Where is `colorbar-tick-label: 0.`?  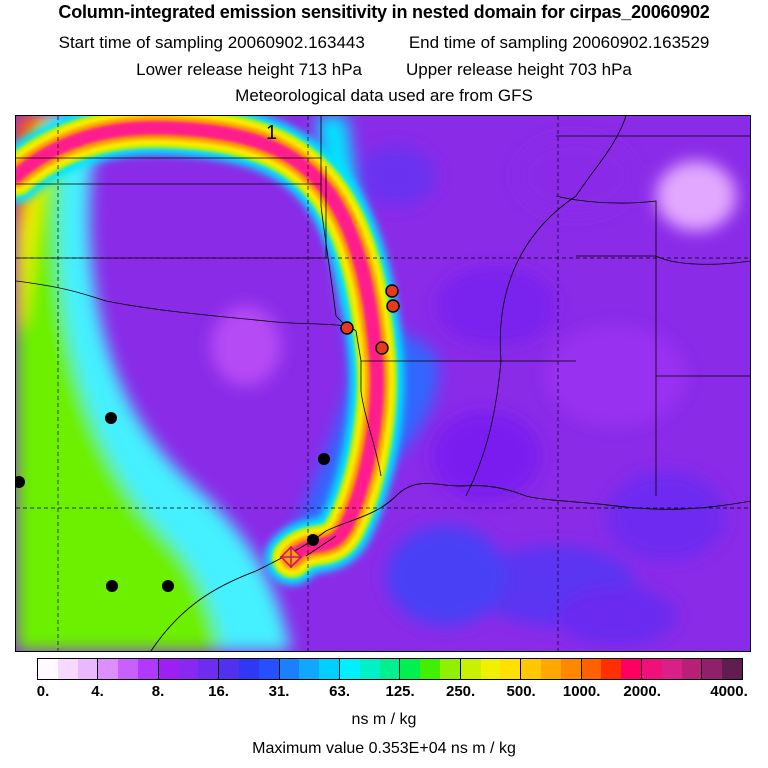 colorbar-tick-label: 0. is located at coordinates (43, 691).